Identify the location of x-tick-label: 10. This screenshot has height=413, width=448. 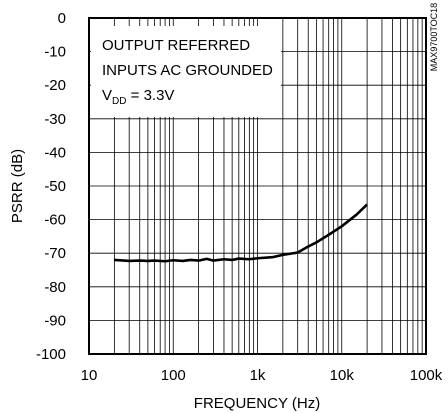
(89, 375).